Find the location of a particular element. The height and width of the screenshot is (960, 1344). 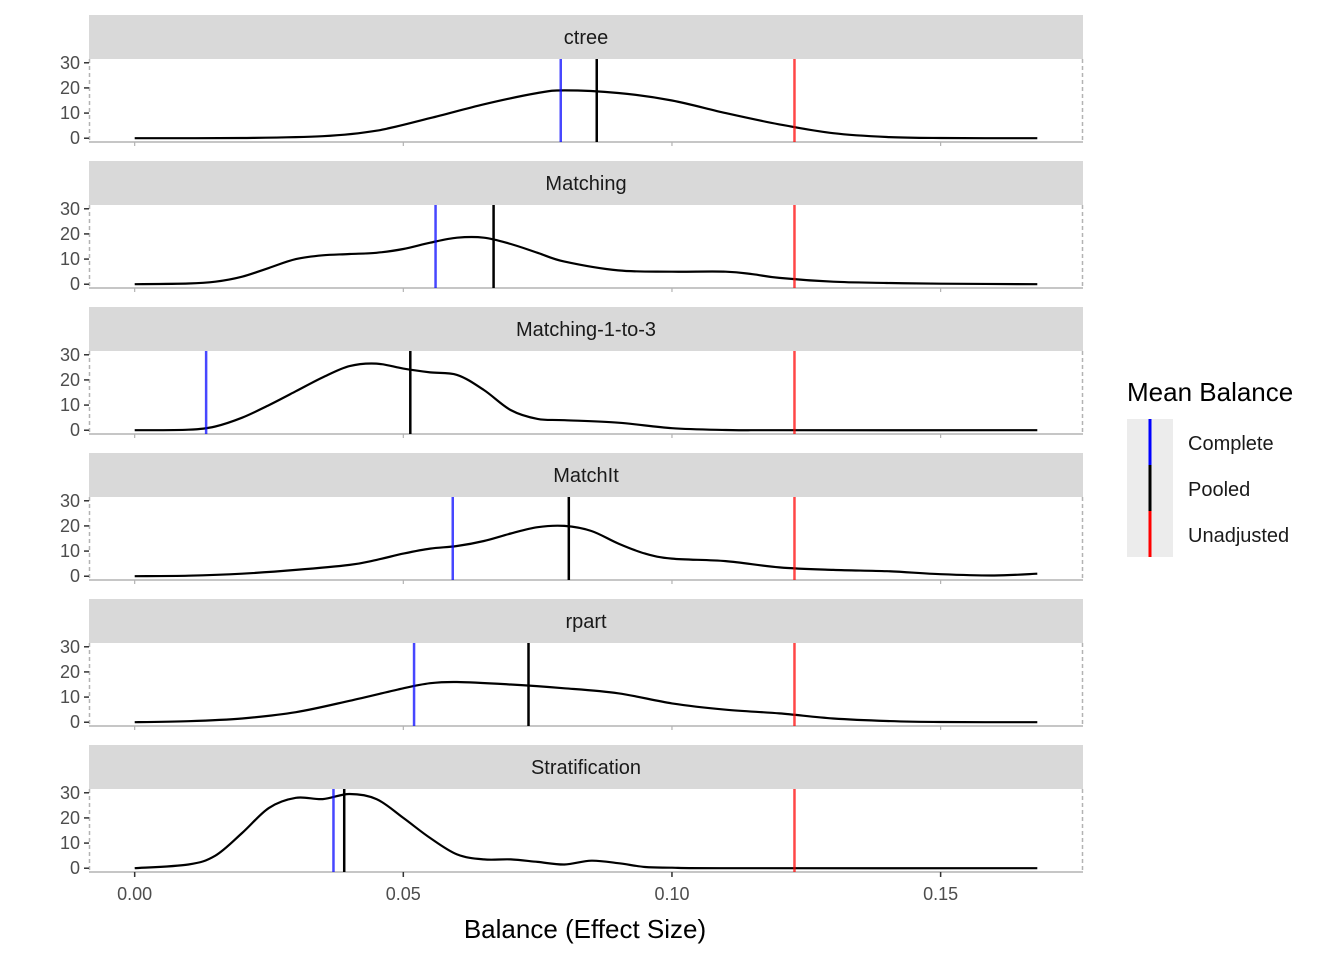

facet-matchit: MatchIt 0 10 20 30 is located at coordinates (572, 519).